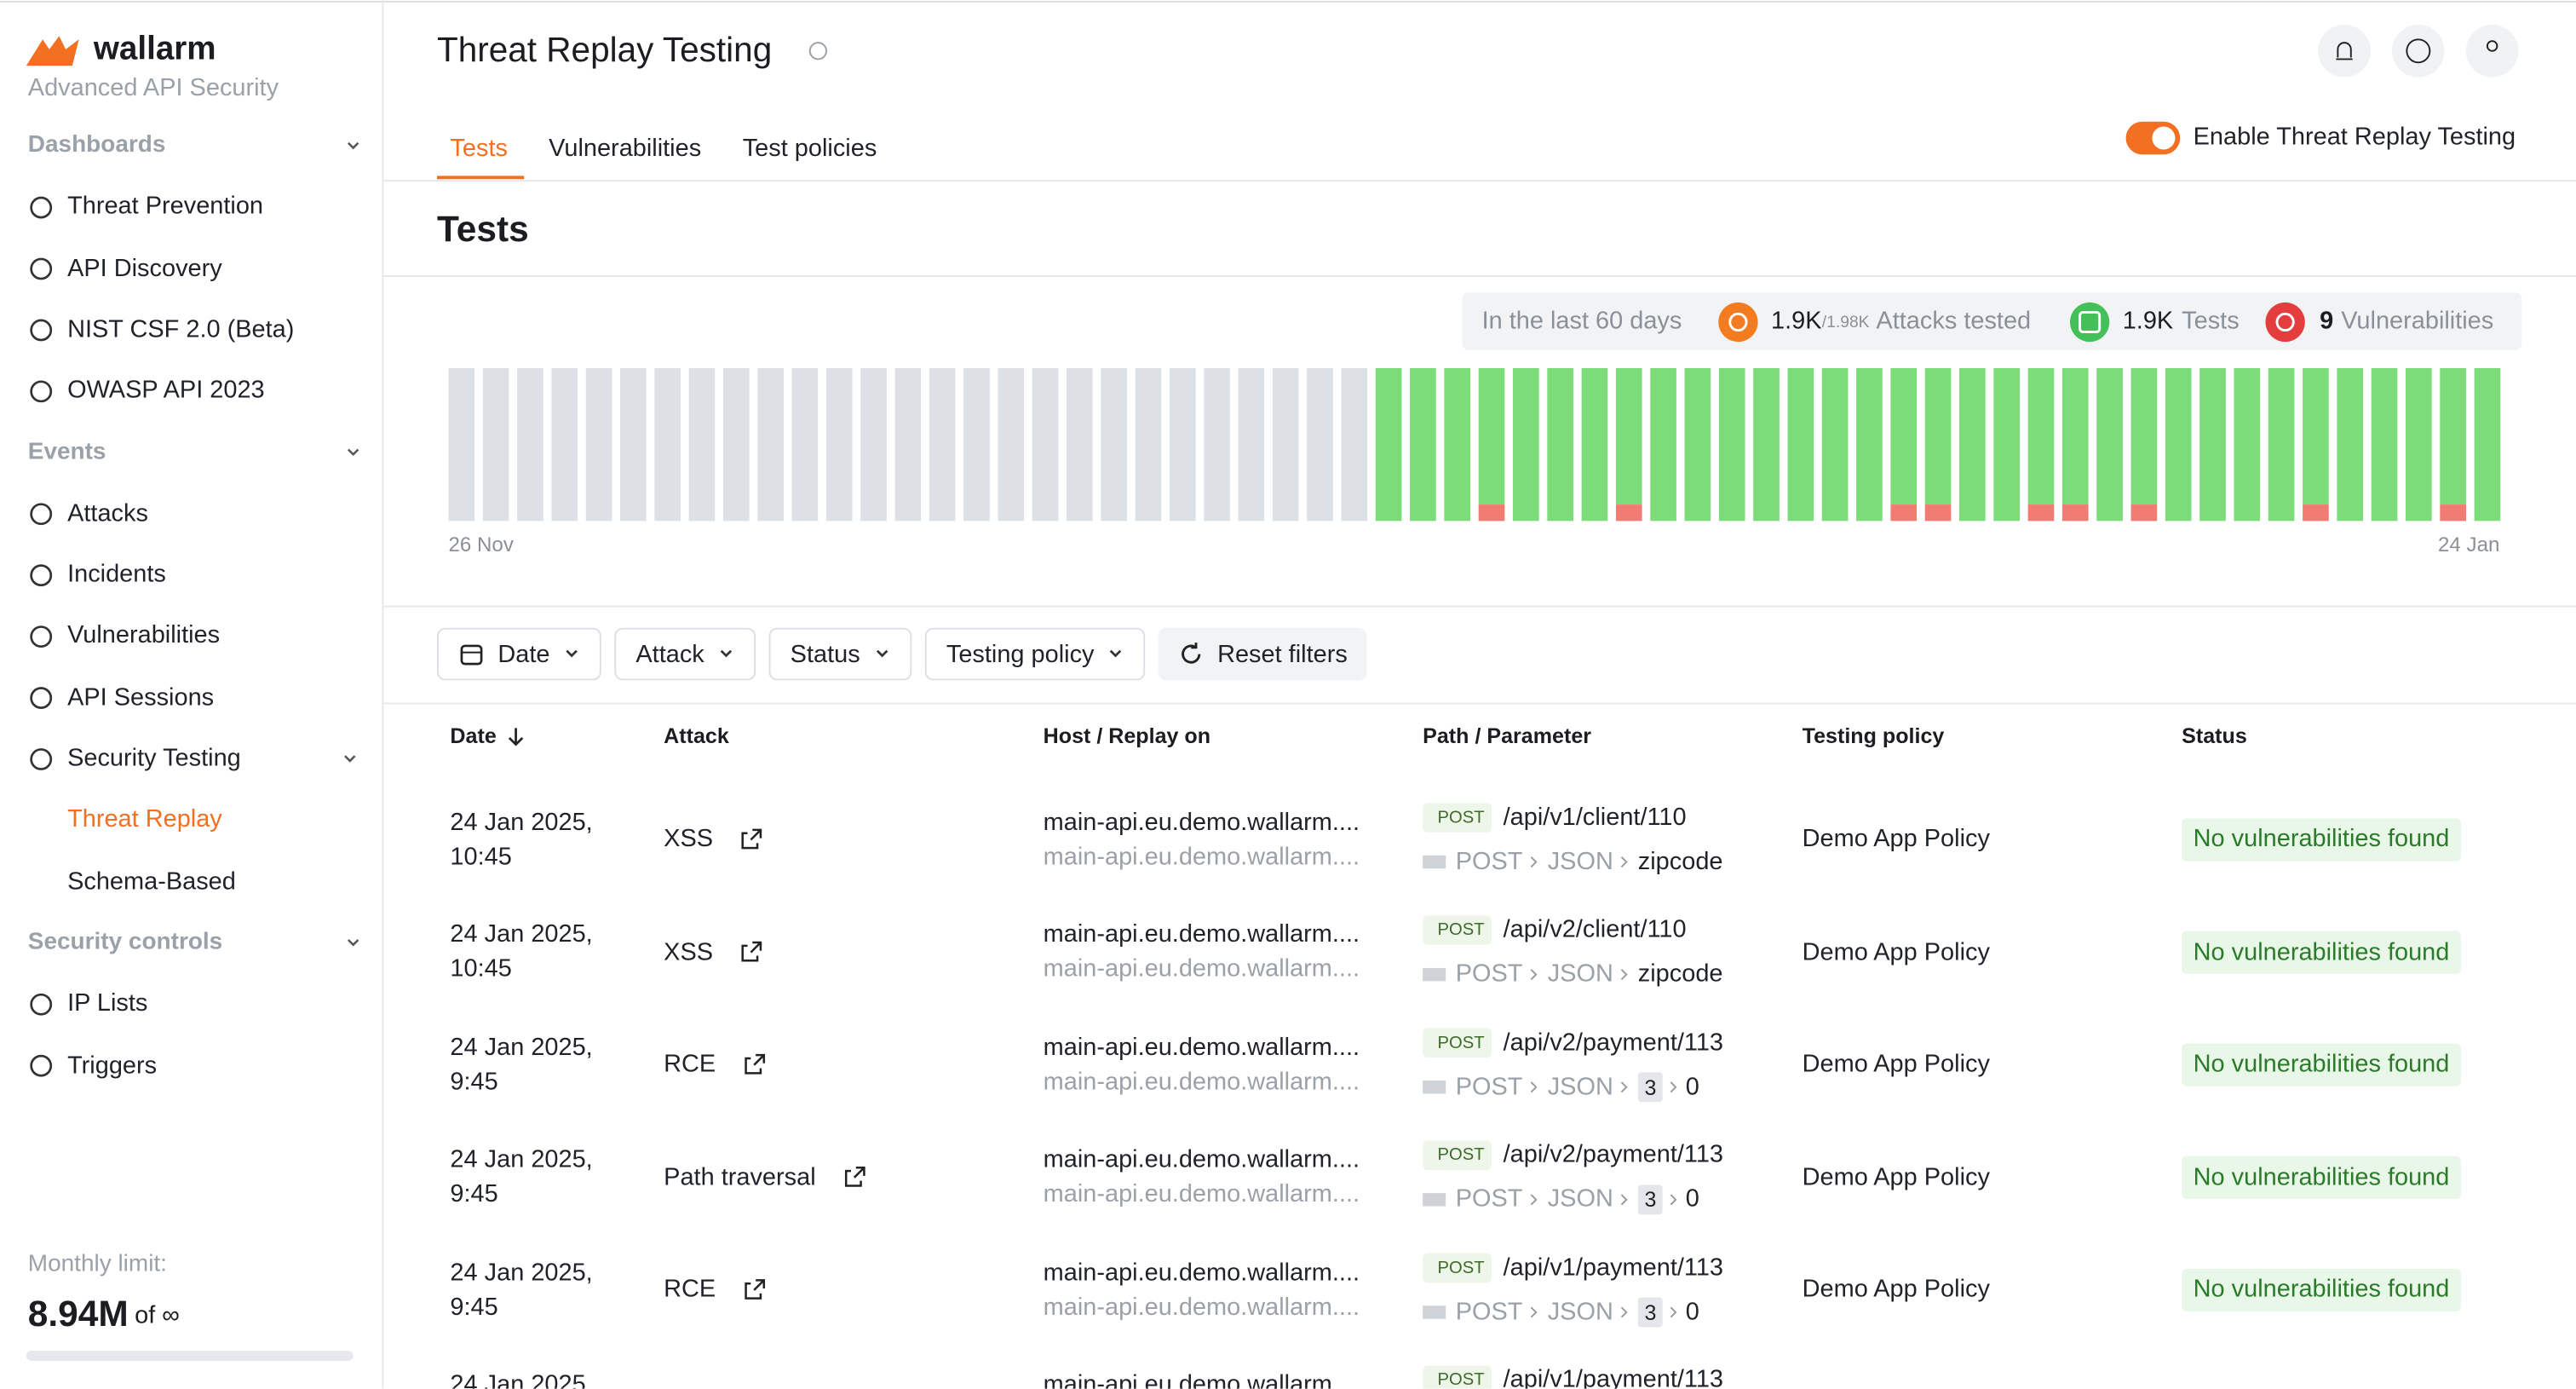 The height and width of the screenshot is (1389, 2576). I want to click on param-key: 0, so click(1692, 1086).